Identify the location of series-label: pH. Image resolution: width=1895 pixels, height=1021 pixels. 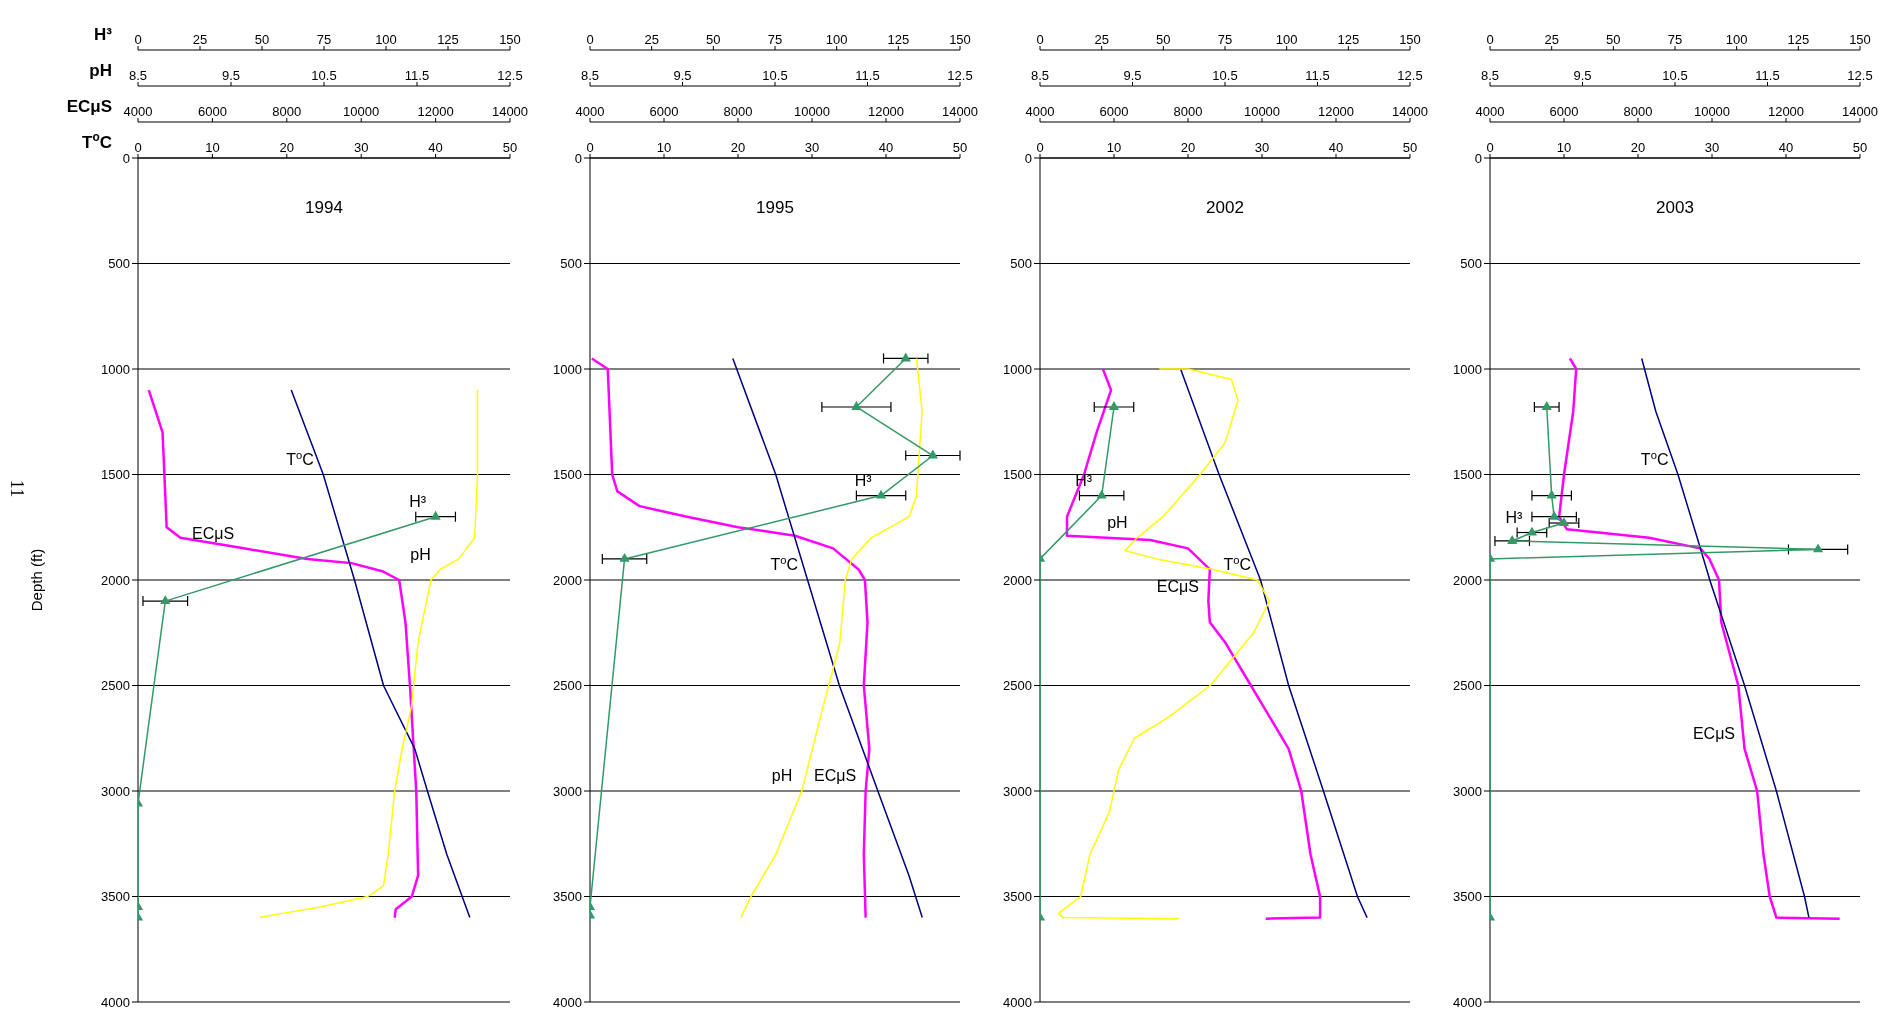
(420, 554).